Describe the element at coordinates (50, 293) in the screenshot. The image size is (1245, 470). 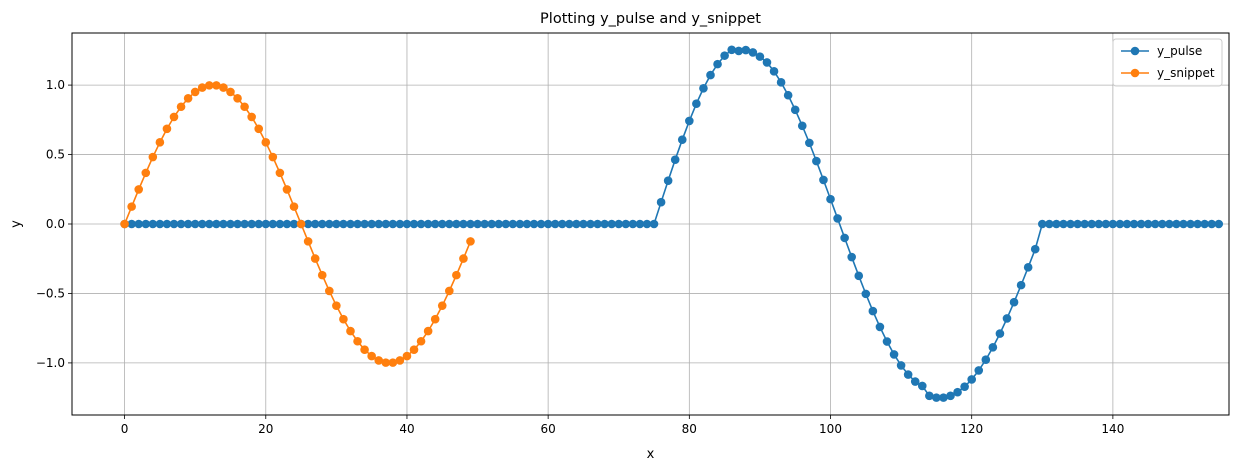
I see `y-tick-label: −0.5` at that location.